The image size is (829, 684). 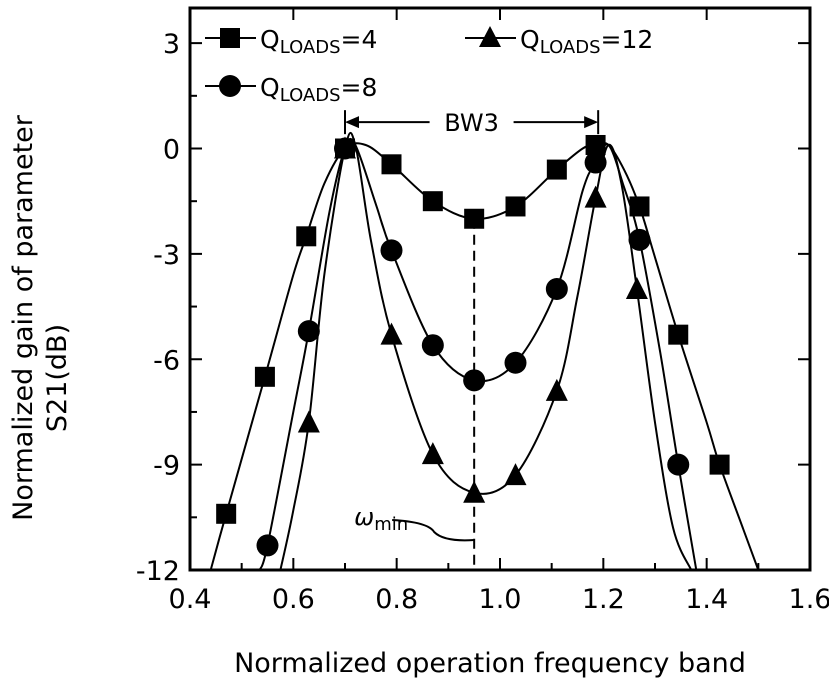 What do you see at coordinates (171, 150) in the screenshot?
I see `y-tick-label: 0` at bounding box center [171, 150].